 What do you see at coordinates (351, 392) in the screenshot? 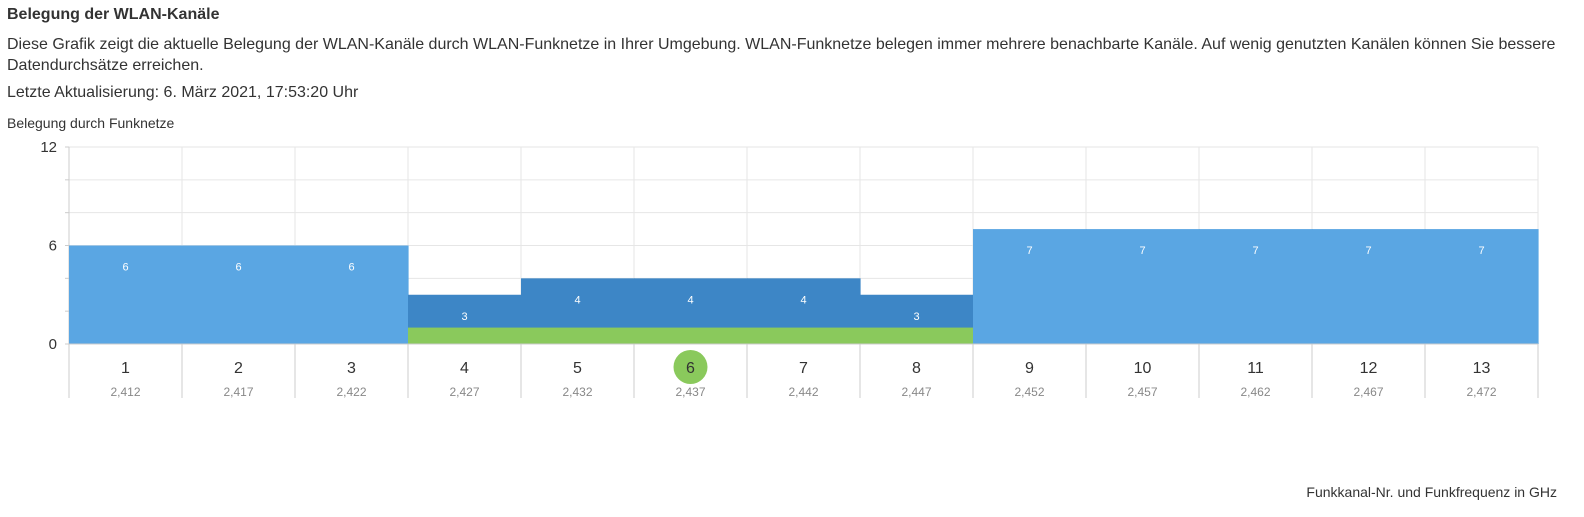
I see `x-tick-frequency: 2,422` at bounding box center [351, 392].